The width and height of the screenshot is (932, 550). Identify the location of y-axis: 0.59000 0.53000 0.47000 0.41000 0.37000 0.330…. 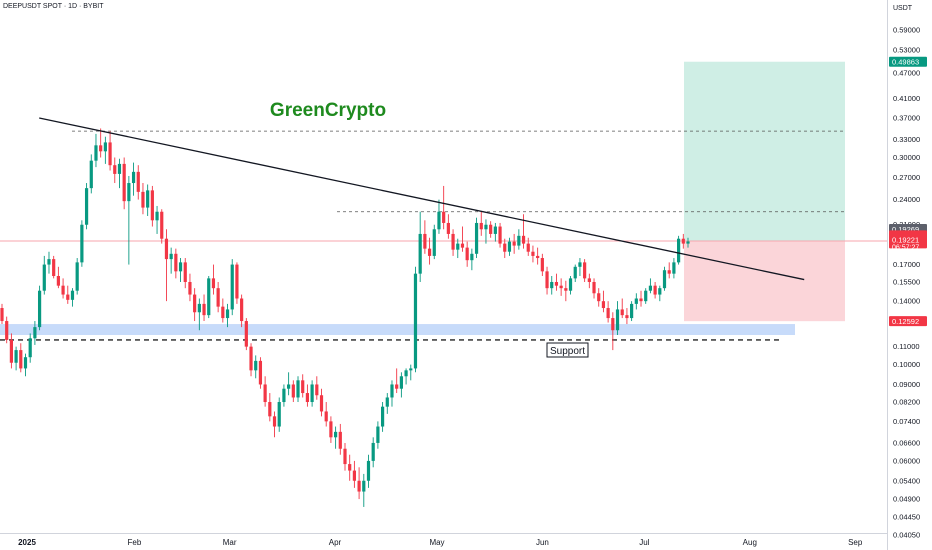
(906, 283).